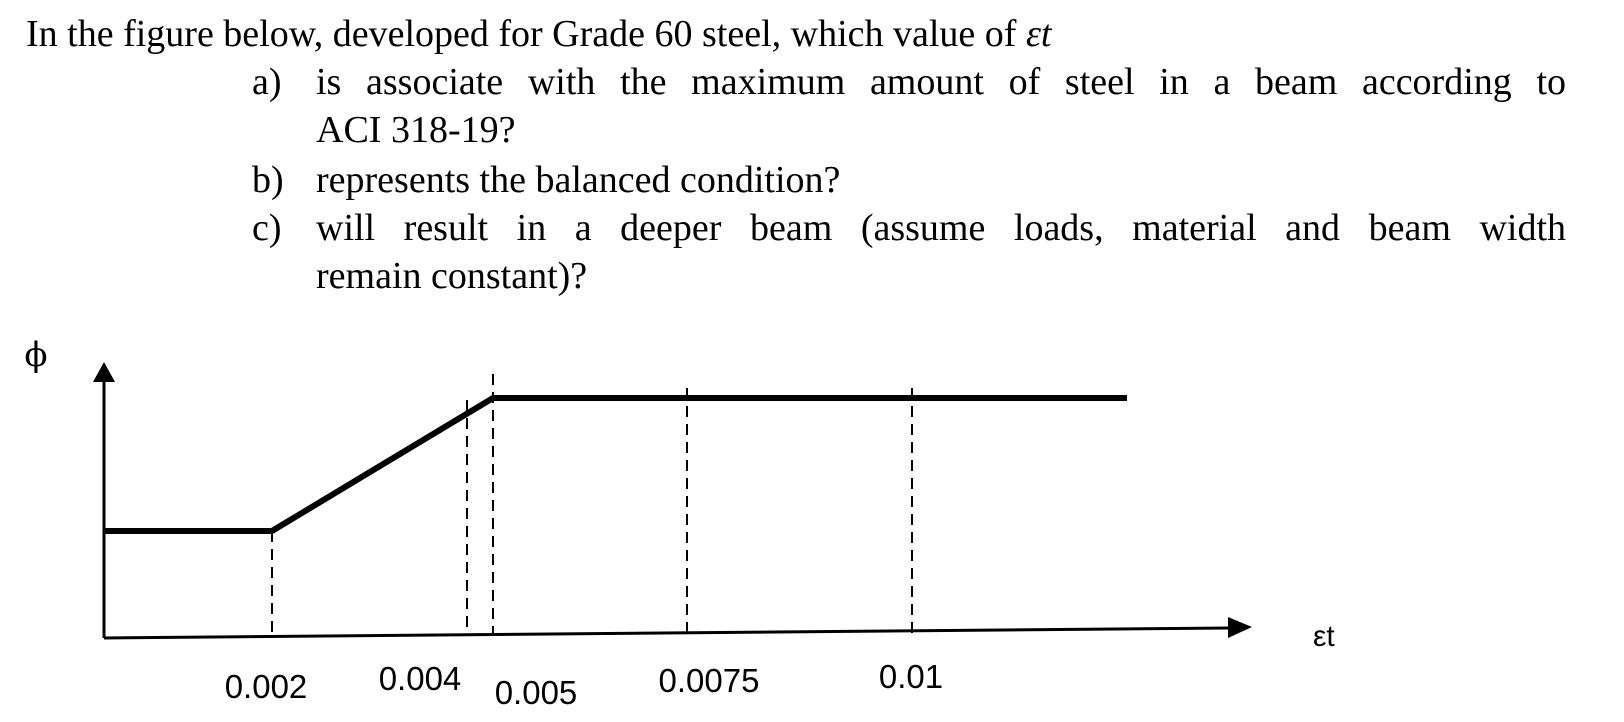  Describe the element at coordinates (267, 82) in the screenshot. I see `item-letter-a: a)` at that location.